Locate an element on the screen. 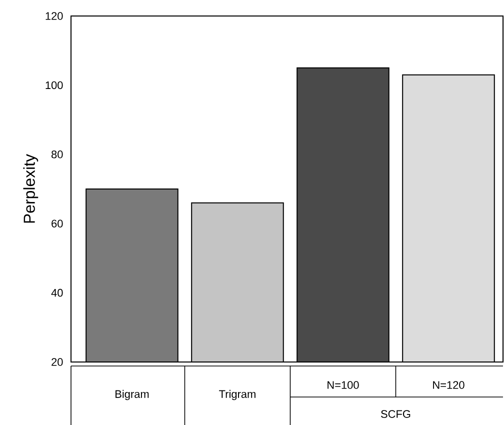 This screenshot has height=425, width=504. x-tick-label: N=100 is located at coordinates (343, 385).